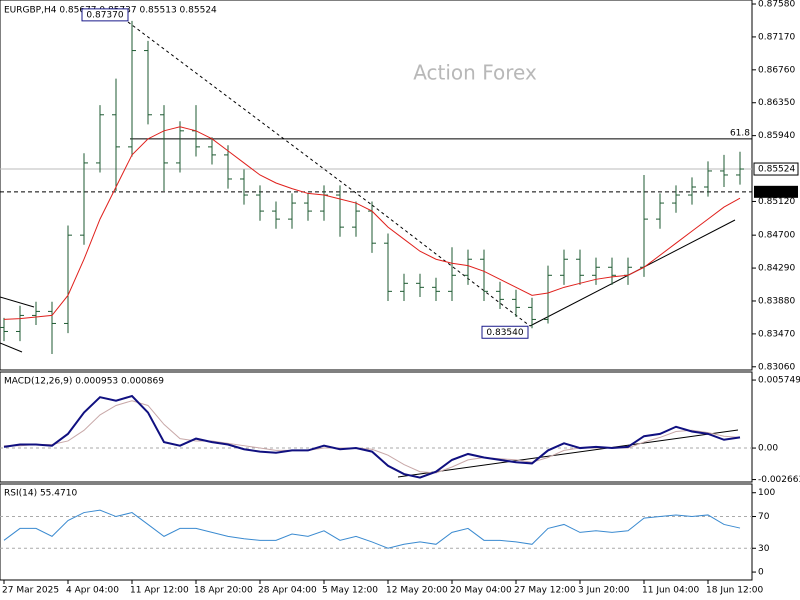  Describe the element at coordinates (40, 494) in the screenshot. I see `rsi-title: RSI(14) 55.4710` at that location.